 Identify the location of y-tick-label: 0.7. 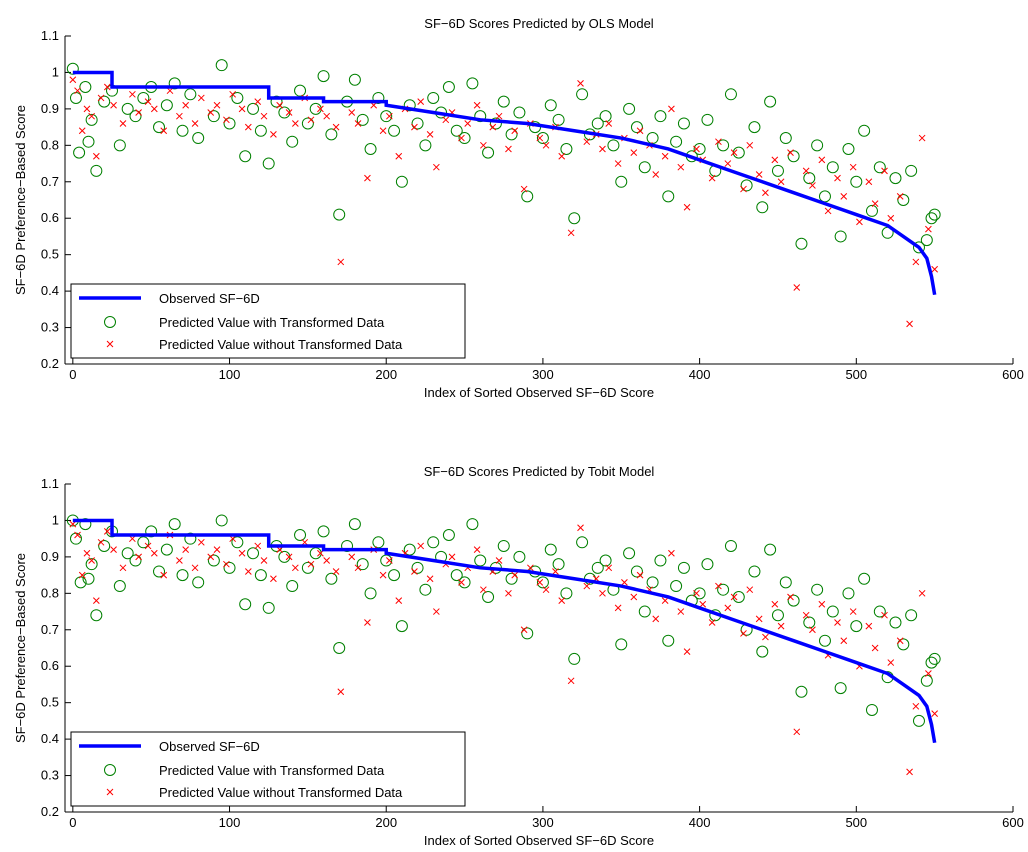
(50, 629).